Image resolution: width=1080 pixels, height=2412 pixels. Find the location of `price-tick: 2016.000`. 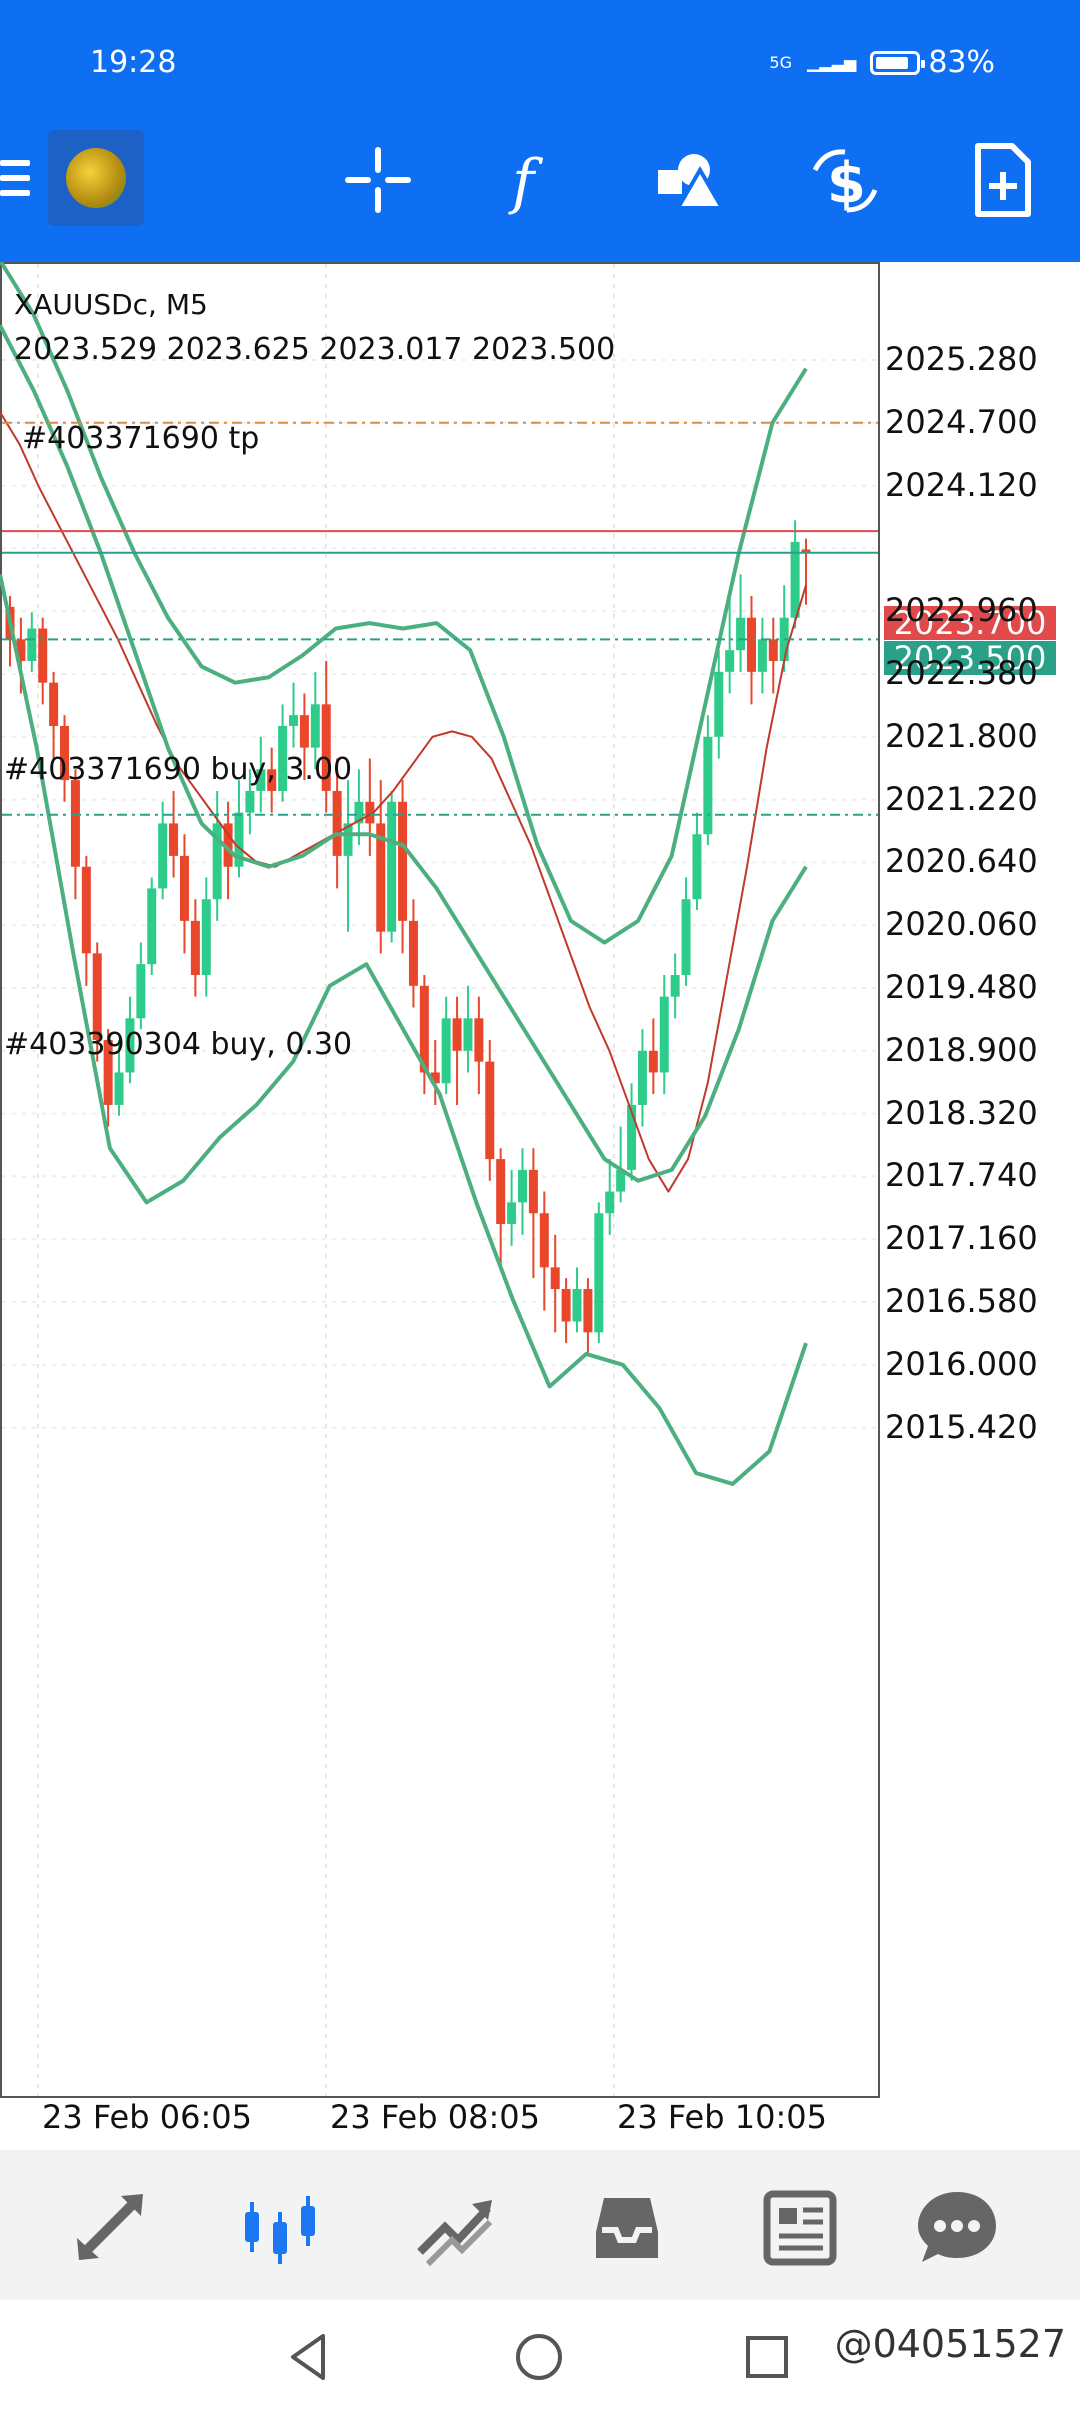

price-tick: 2016.000 is located at coordinates (961, 1363).